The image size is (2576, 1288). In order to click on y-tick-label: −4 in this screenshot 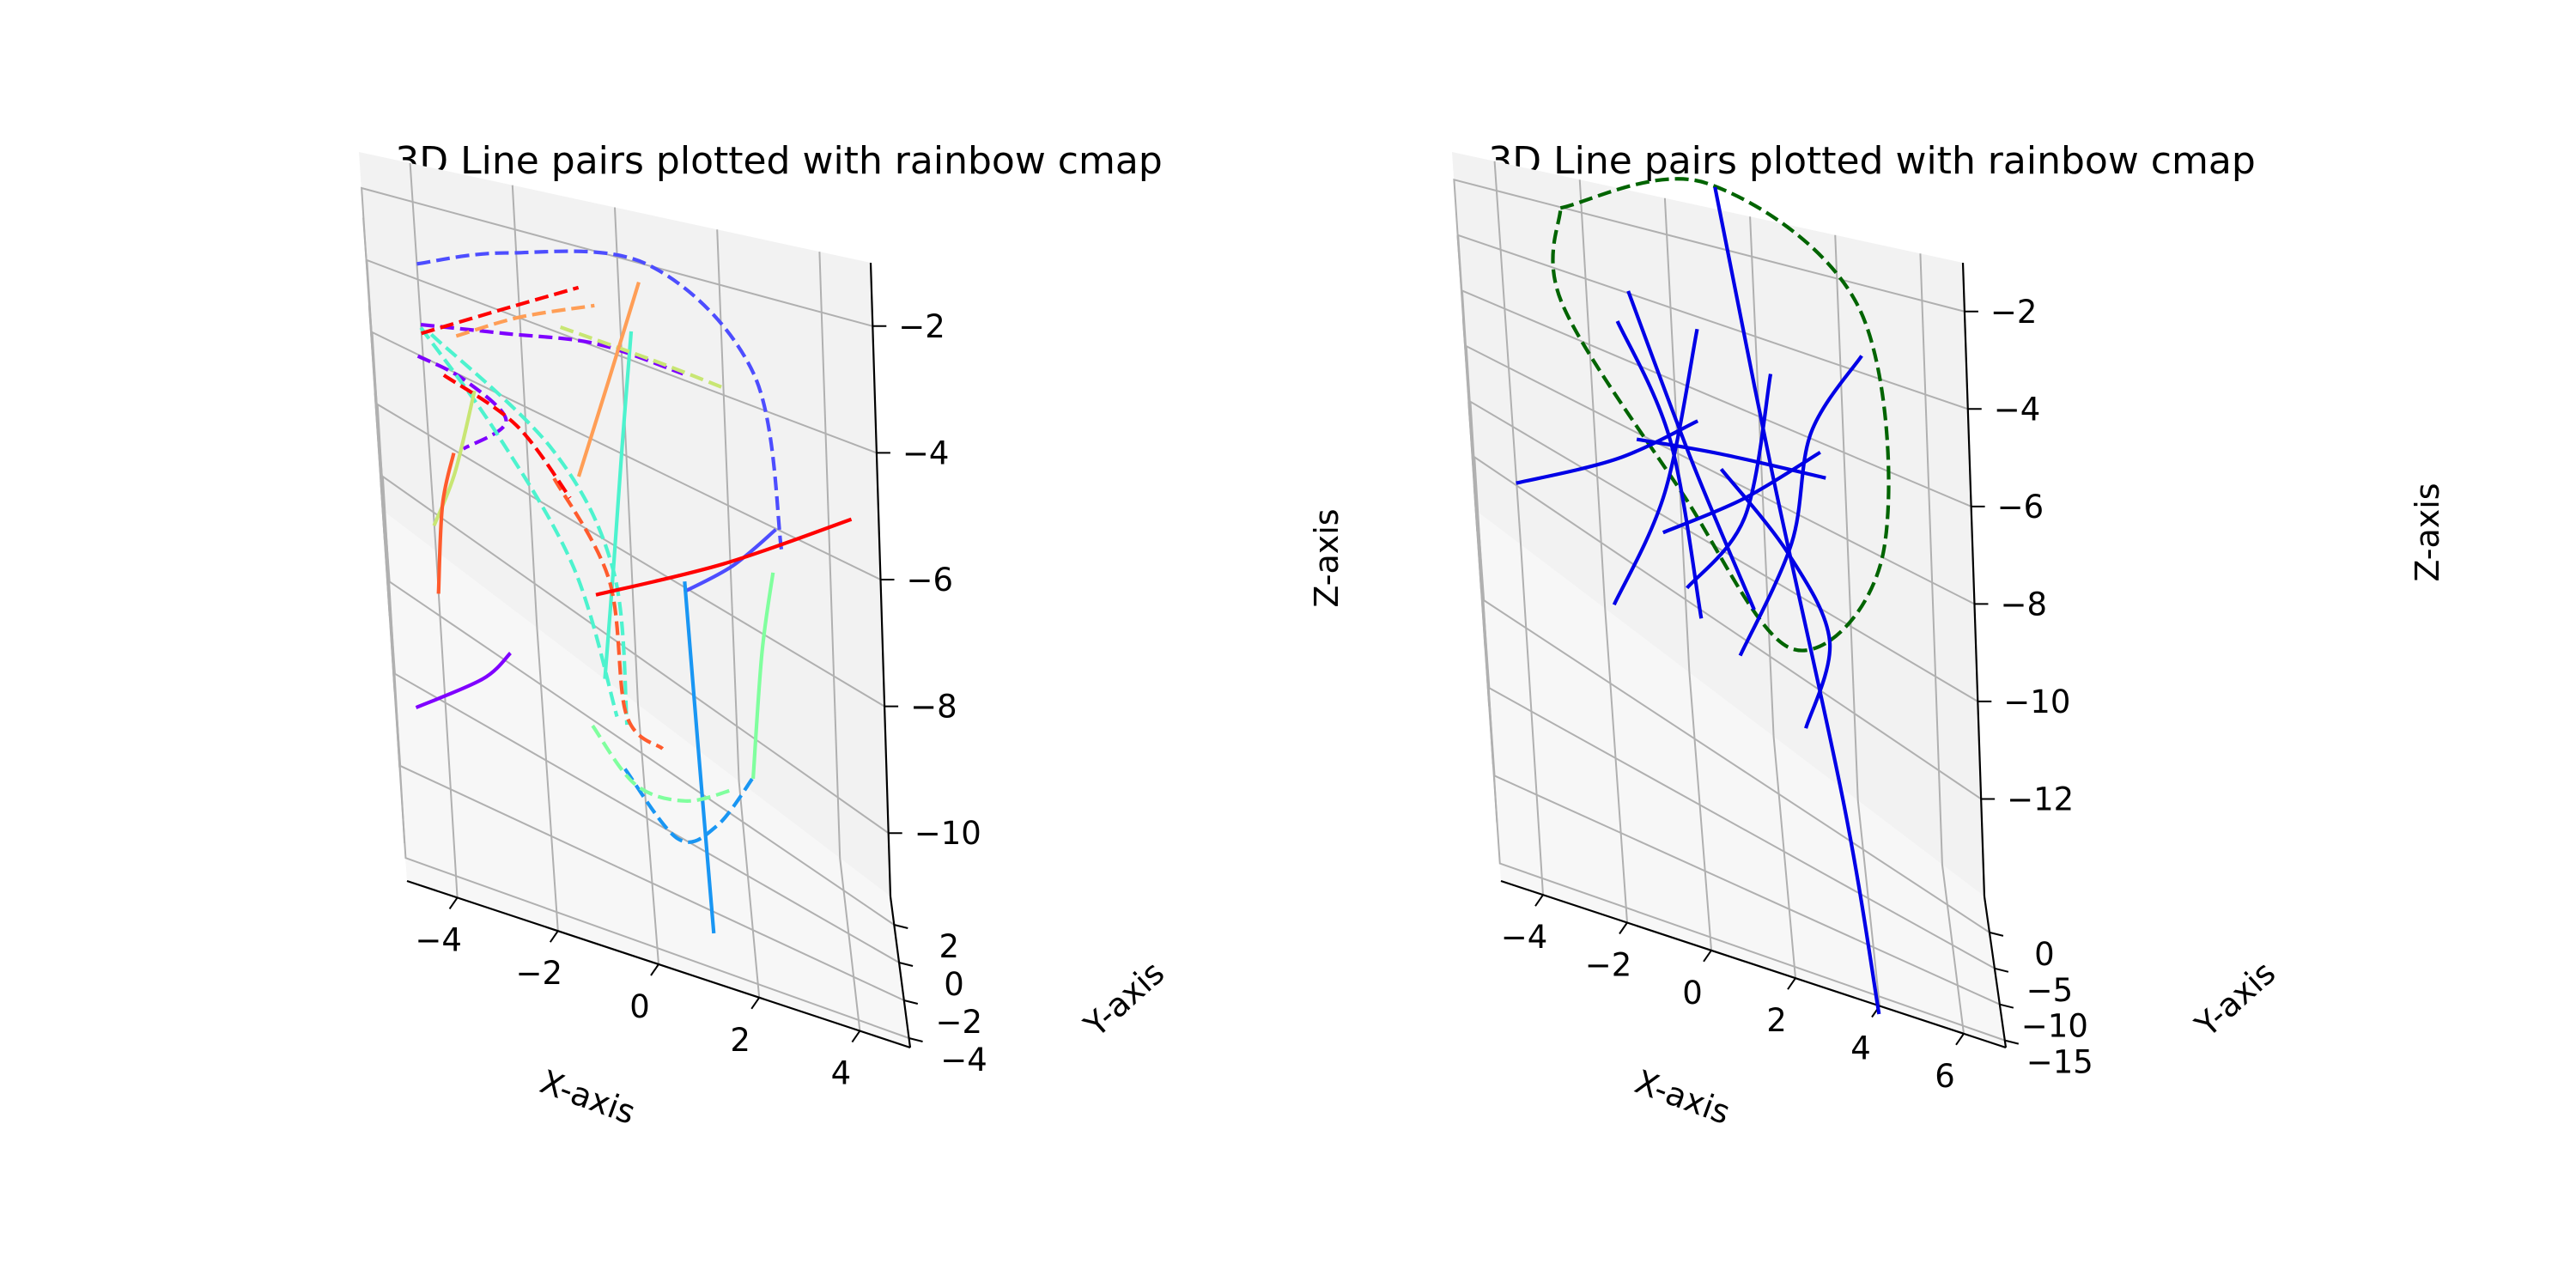, I will do `click(963, 1060)`.